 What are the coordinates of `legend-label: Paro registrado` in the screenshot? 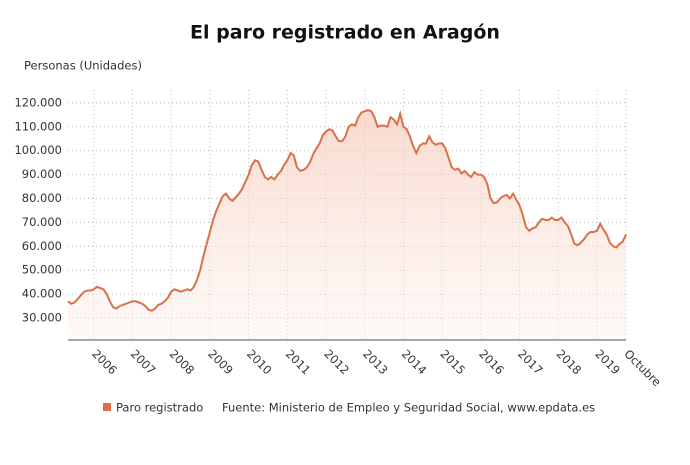 It's located at (159, 408).